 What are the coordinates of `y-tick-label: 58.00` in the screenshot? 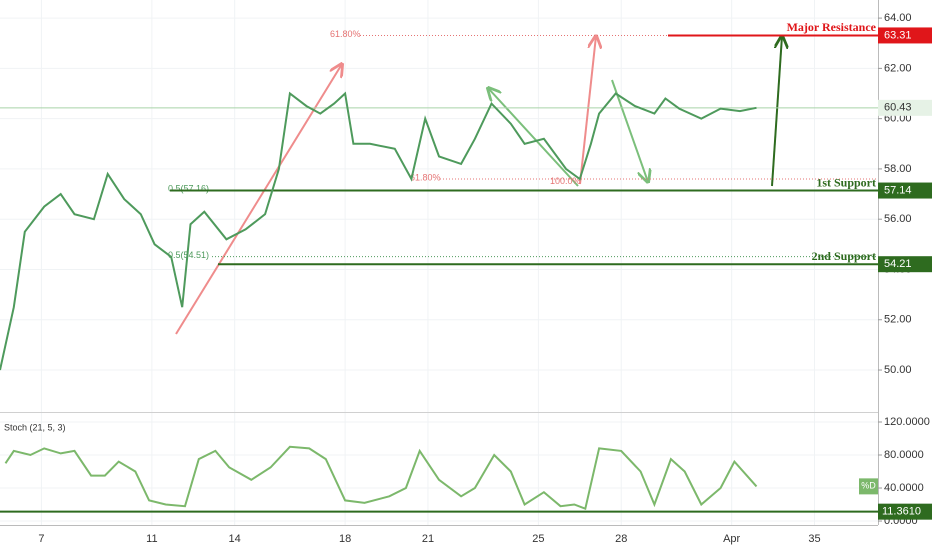 It's located at (898, 169).